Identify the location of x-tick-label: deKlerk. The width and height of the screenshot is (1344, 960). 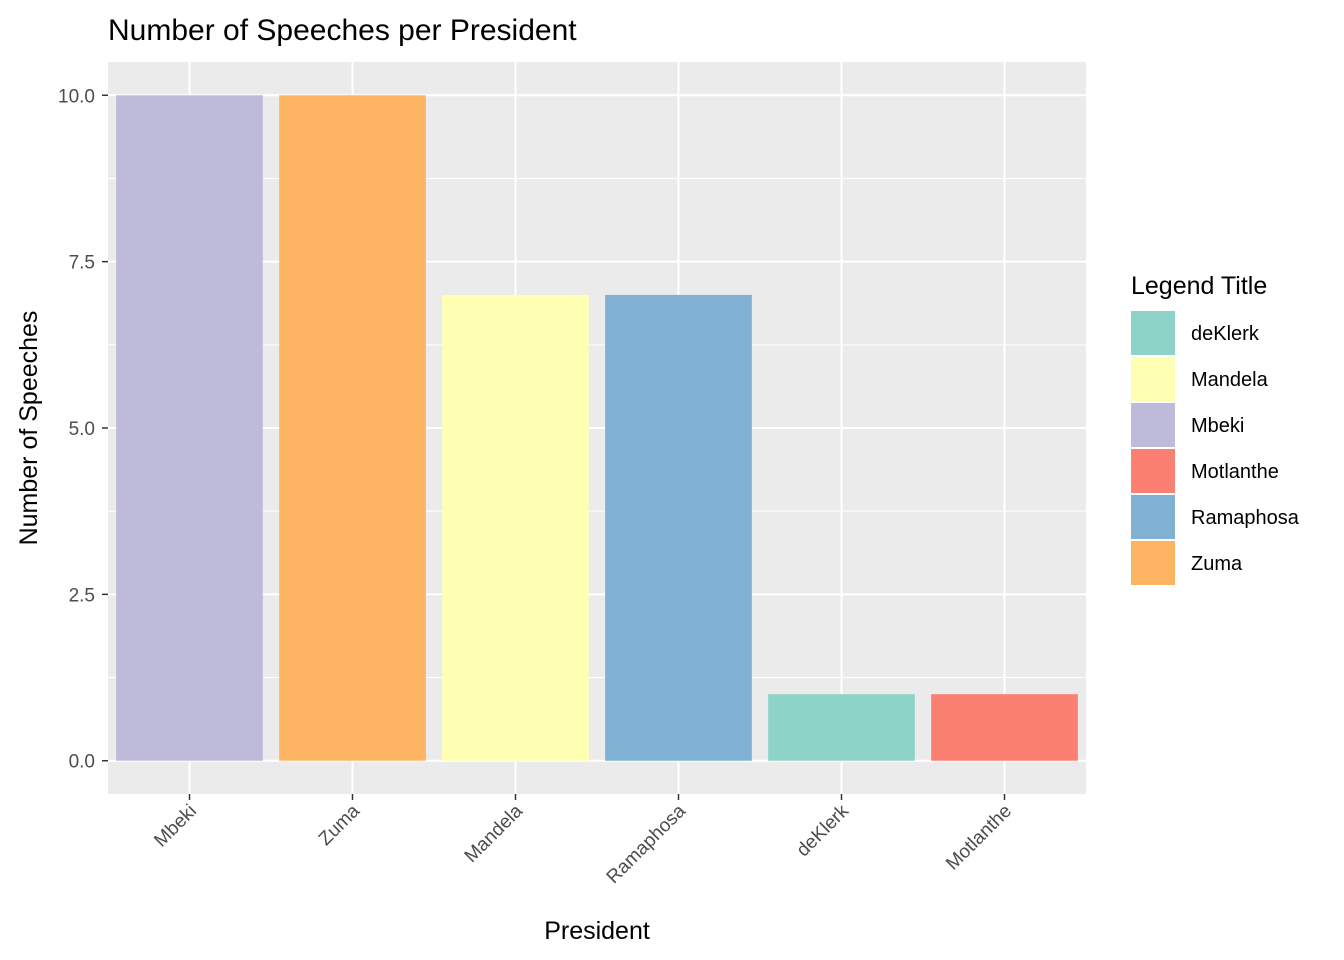
(823, 830).